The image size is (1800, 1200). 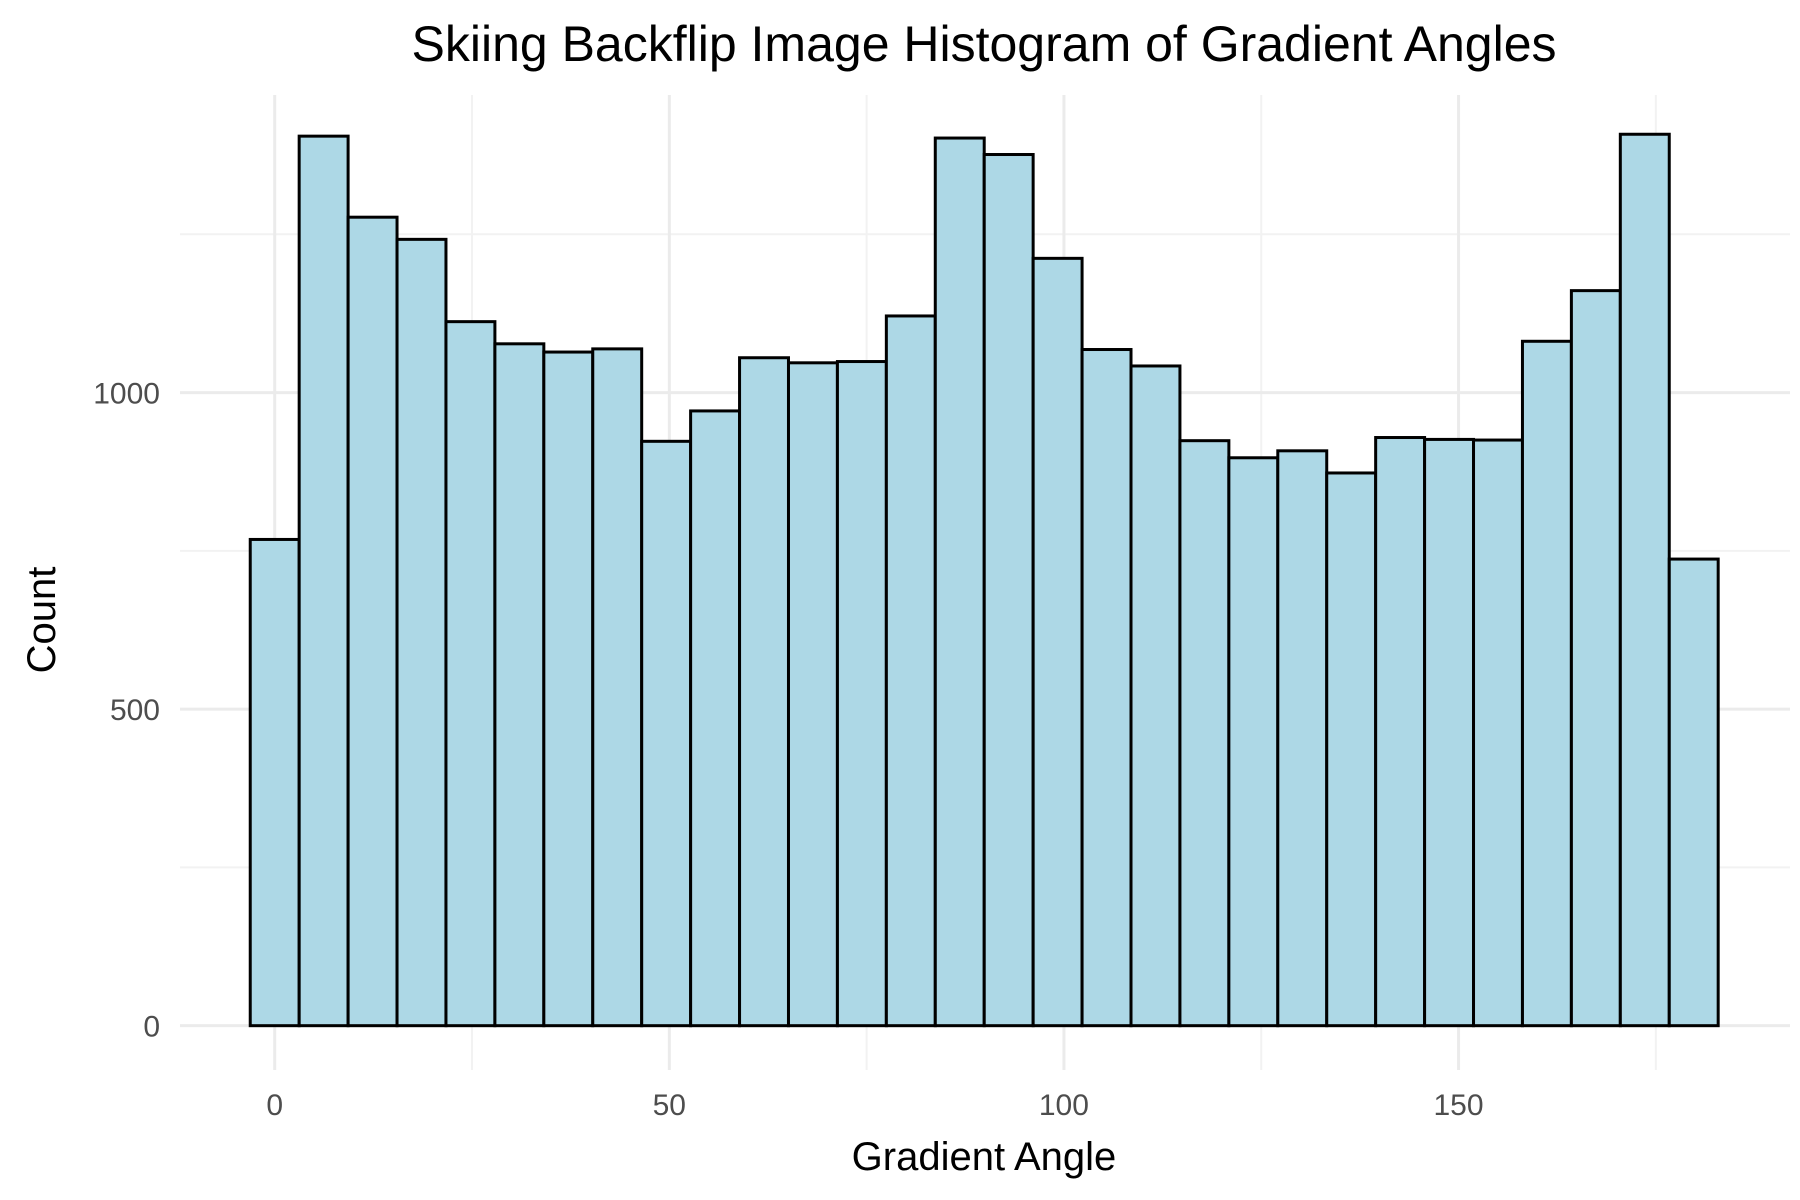 What do you see at coordinates (151, 1027) in the screenshot?
I see `y-tick-label: 0` at bounding box center [151, 1027].